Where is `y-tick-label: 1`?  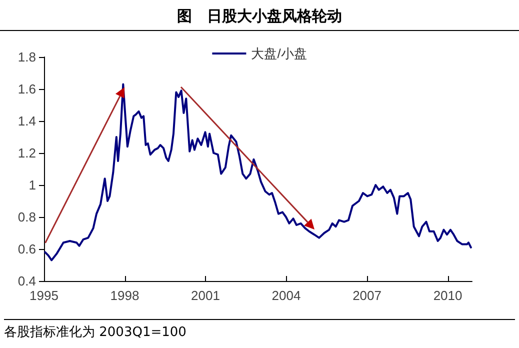 y-tick-label: 1 is located at coordinates (32, 185).